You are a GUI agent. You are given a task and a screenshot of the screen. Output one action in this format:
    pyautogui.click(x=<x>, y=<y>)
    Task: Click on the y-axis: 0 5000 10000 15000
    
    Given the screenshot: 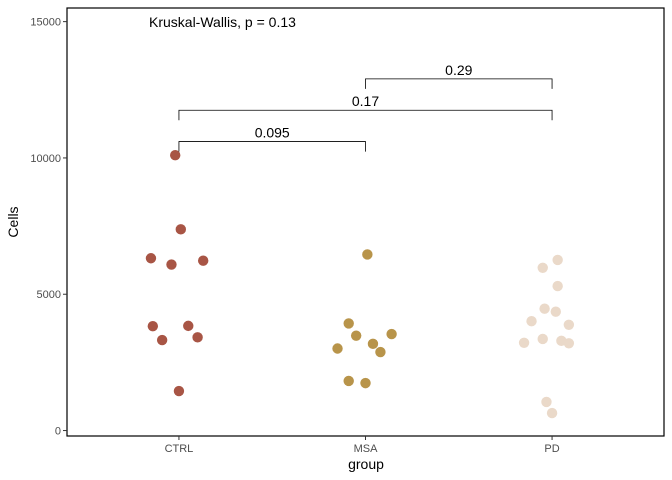 What is the action you would take?
    pyautogui.click(x=48, y=227)
    